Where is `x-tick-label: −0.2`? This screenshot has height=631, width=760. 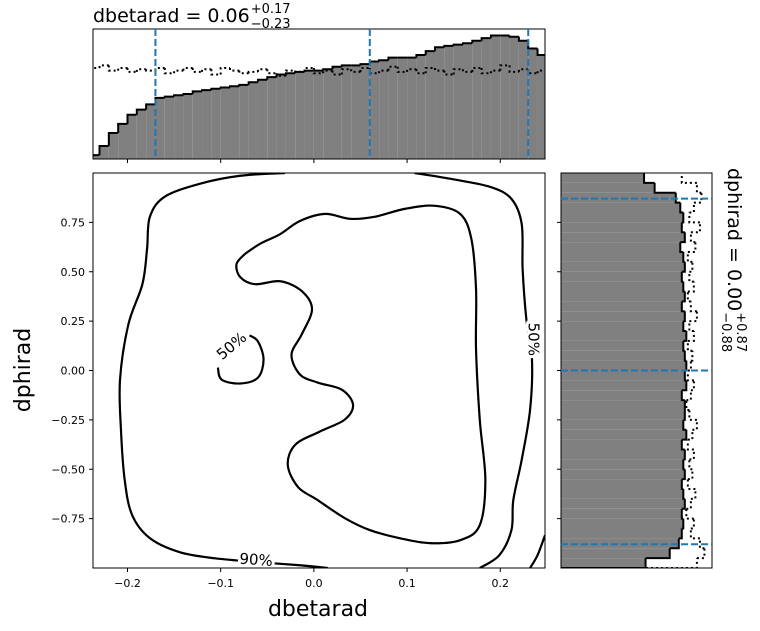 x-tick-label: −0.2 is located at coordinates (127, 583).